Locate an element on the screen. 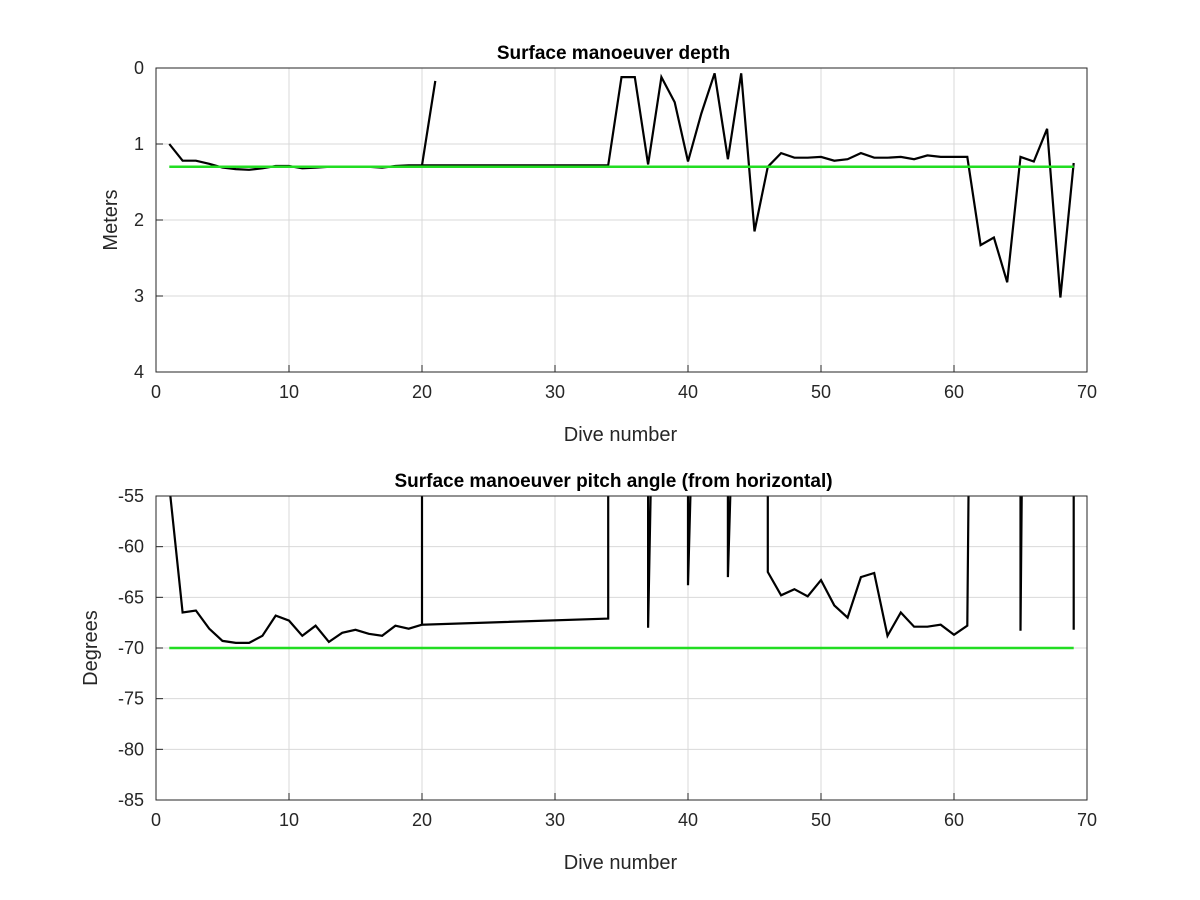 The height and width of the screenshot is (900, 1200). pitch-x-axis-label: Dive number is located at coordinates (621, 863).